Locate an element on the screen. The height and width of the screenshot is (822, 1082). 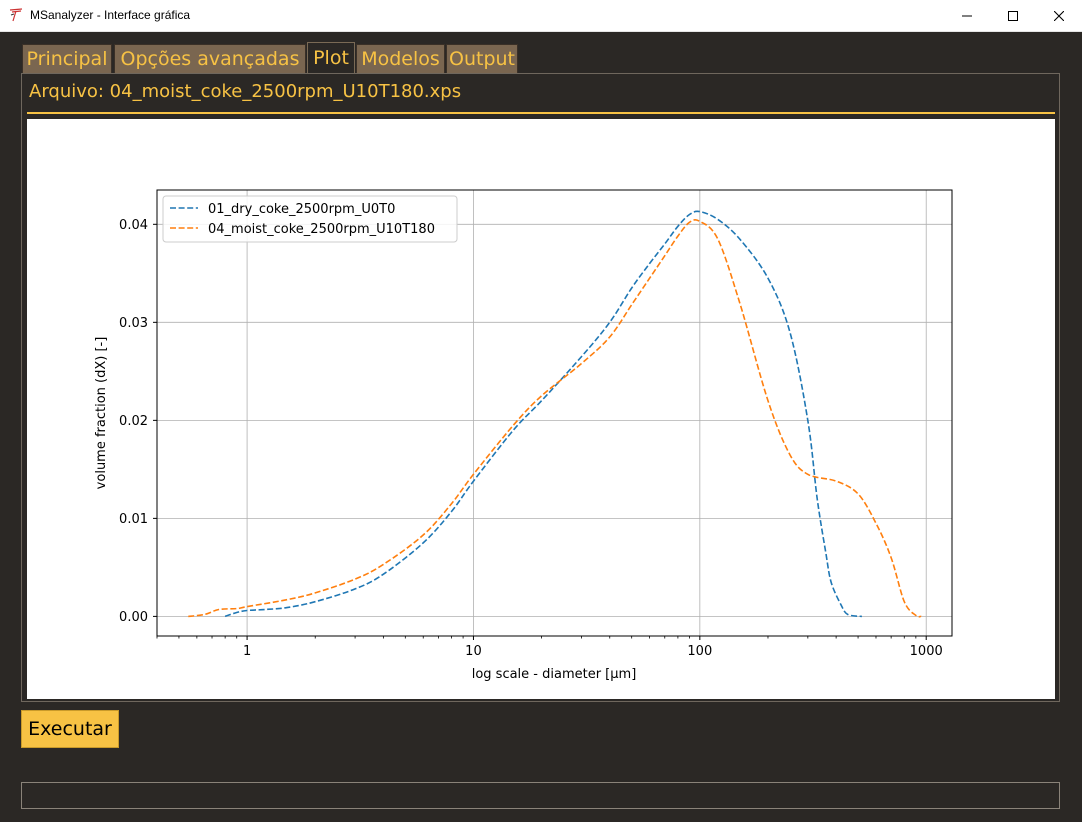
close-button is located at coordinates (1059, 15).